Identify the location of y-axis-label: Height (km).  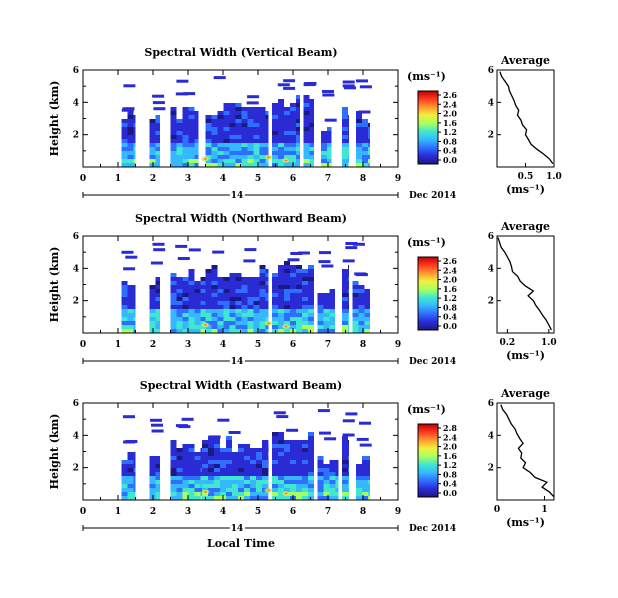
(54, 452).